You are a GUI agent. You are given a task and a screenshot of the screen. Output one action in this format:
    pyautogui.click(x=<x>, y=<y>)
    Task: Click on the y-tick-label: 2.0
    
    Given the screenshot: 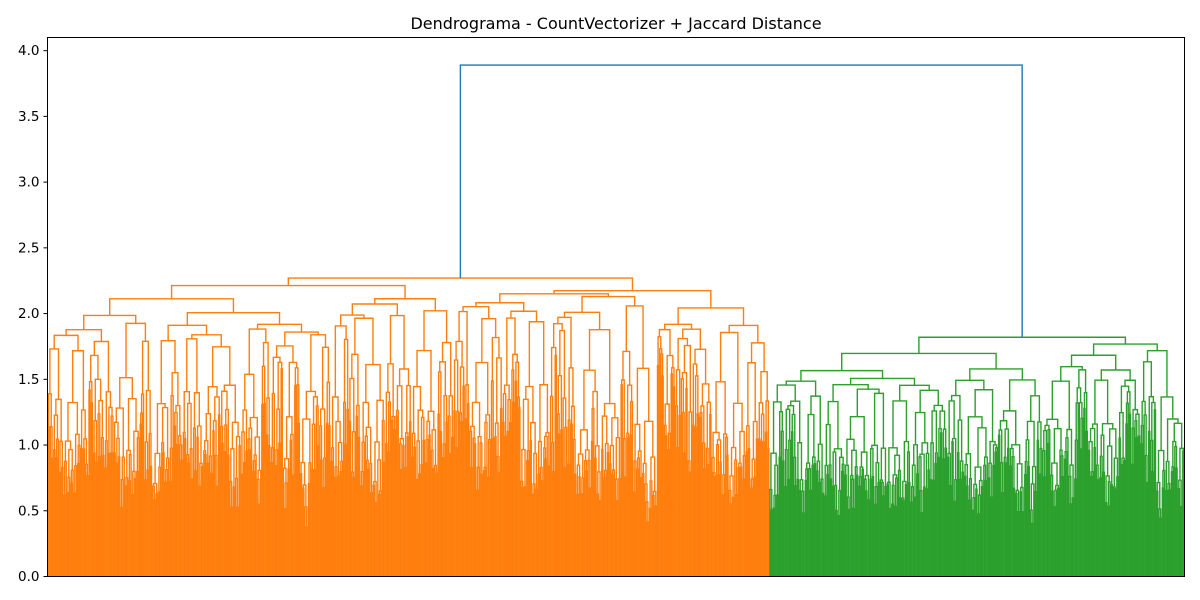 What is the action you would take?
    pyautogui.click(x=28, y=314)
    